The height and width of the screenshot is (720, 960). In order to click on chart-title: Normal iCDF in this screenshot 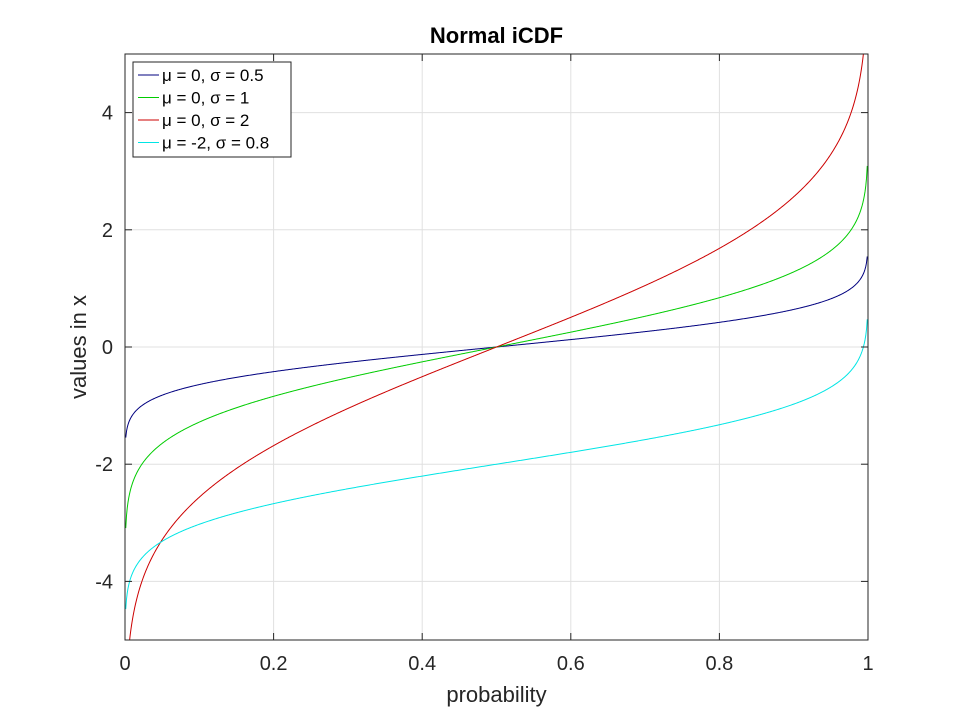, I will do `click(496, 35)`.